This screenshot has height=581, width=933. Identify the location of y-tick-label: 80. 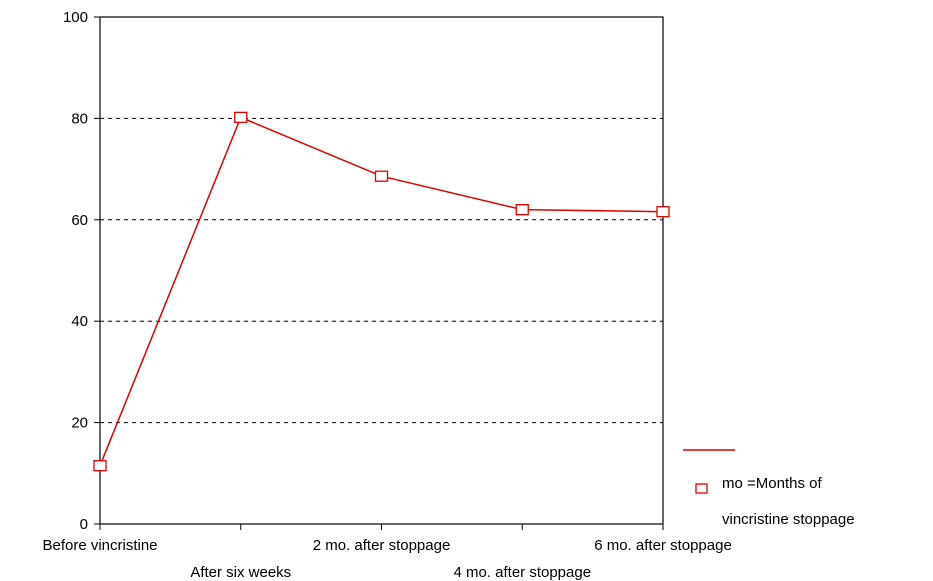
(79, 118).